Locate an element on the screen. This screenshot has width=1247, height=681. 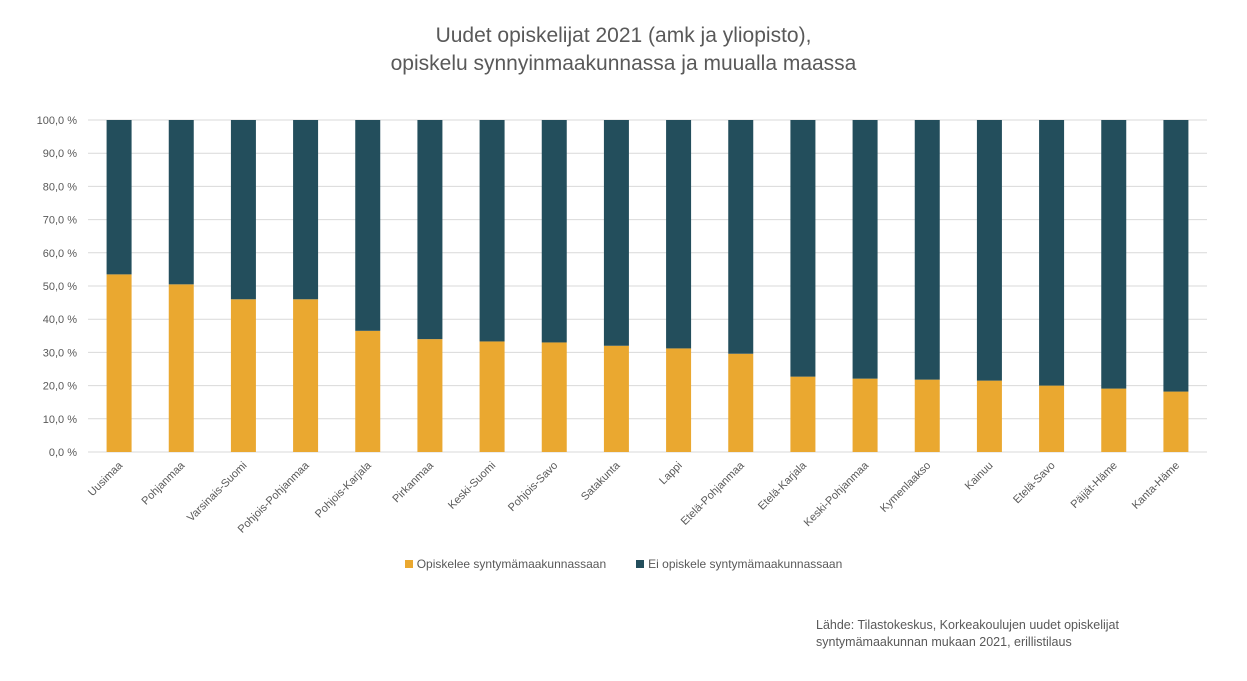
x-category-label: Etelä-Karjala is located at coordinates (783, 486).